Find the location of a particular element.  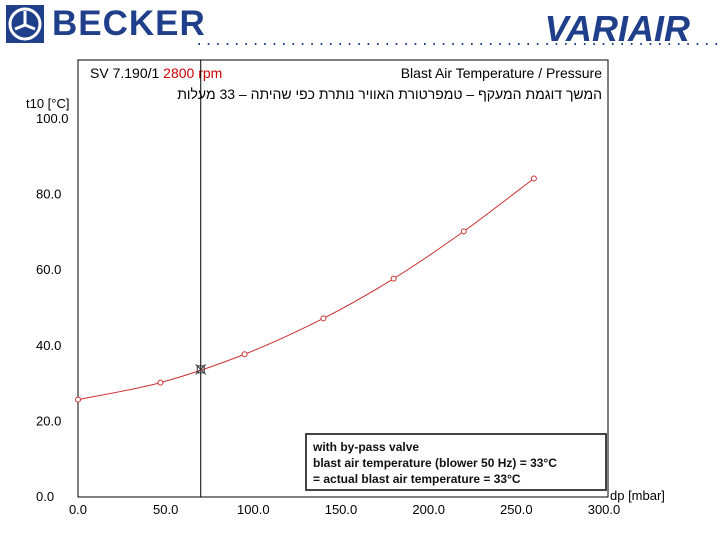

becker-emblem-icon is located at coordinates (25, 24).